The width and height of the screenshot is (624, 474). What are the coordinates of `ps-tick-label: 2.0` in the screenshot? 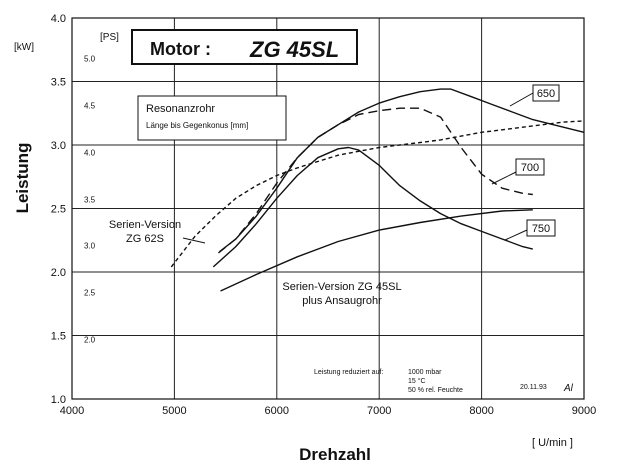 It's located at (90, 339).